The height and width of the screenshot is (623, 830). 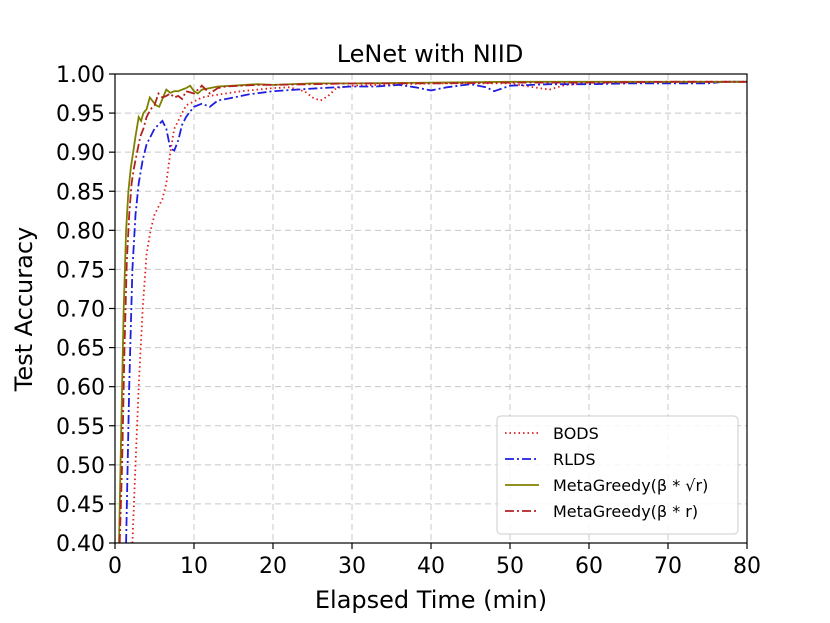 What do you see at coordinates (115, 566) in the screenshot?
I see `x-tick-label: 0` at bounding box center [115, 566].